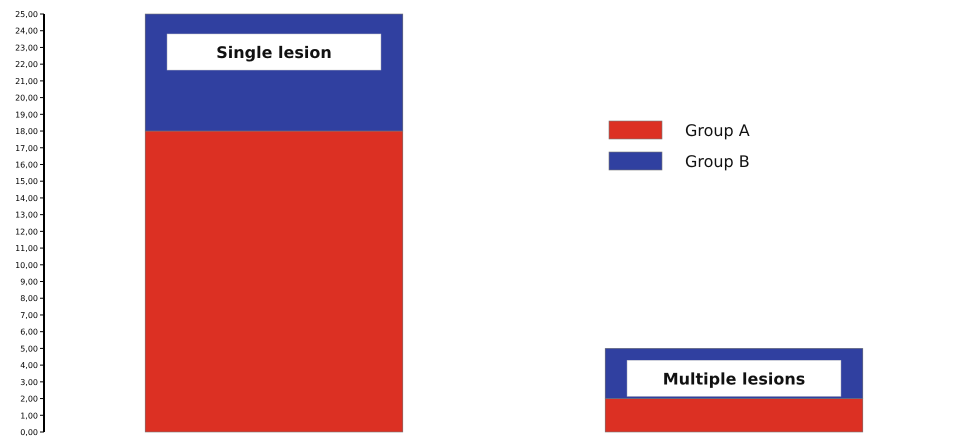  I want to click on y-tick-label: 24,00, so click(26, 31).